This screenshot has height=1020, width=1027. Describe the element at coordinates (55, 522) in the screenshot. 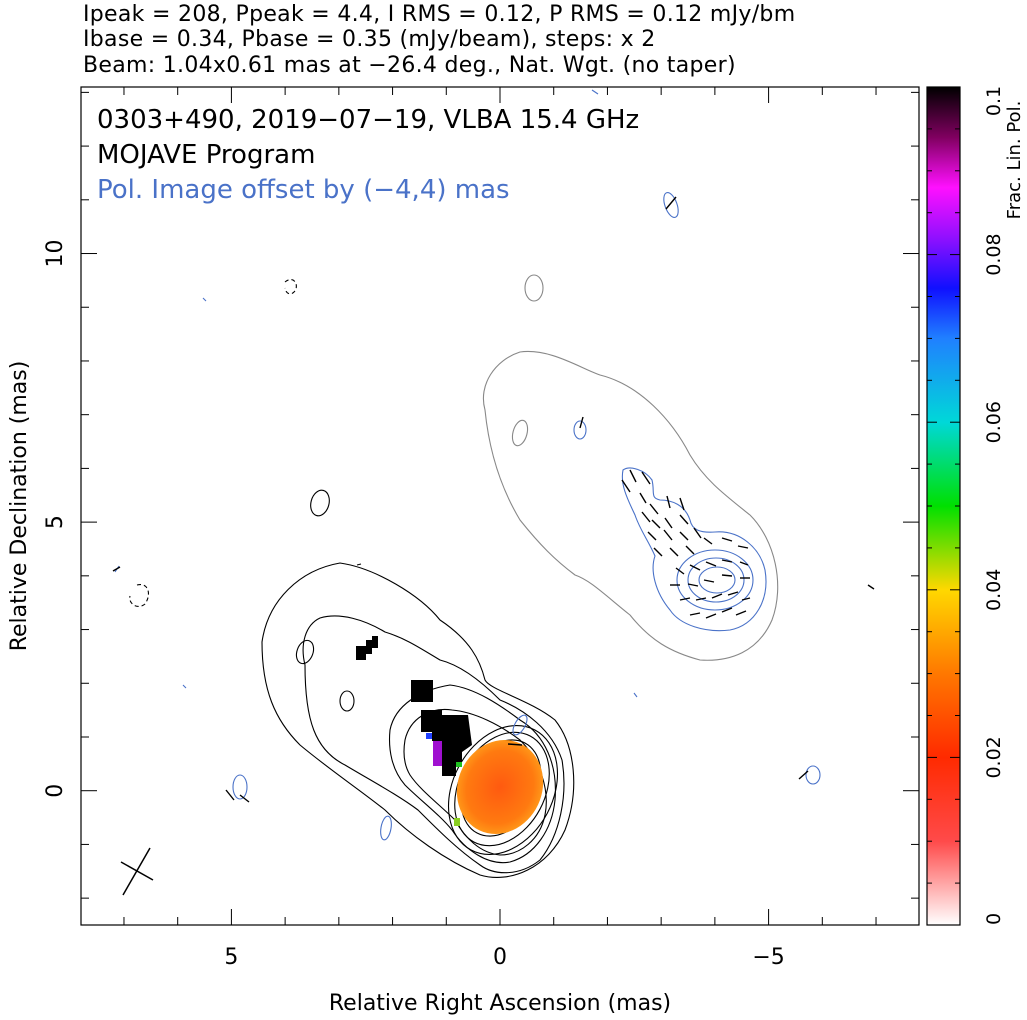

I see `y-tick-label: 5` at that location.